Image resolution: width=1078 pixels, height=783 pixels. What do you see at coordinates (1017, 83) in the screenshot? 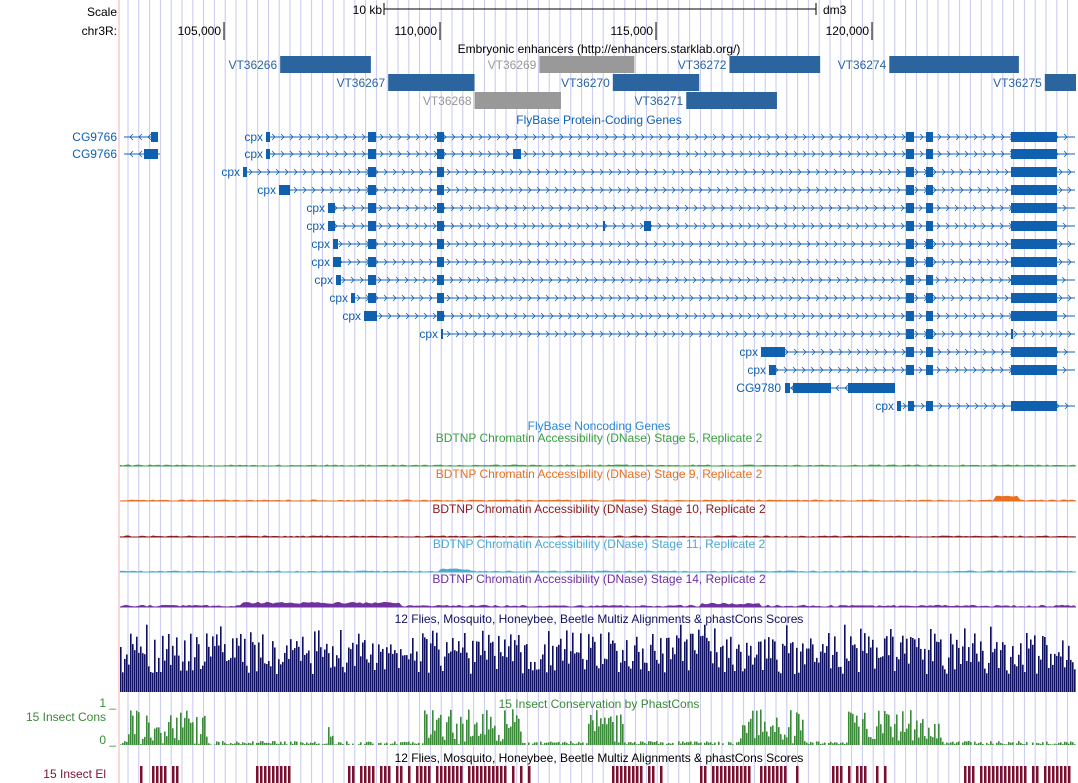
I see `enhancer-label: VT36275` at bounding box center [1017, 83].